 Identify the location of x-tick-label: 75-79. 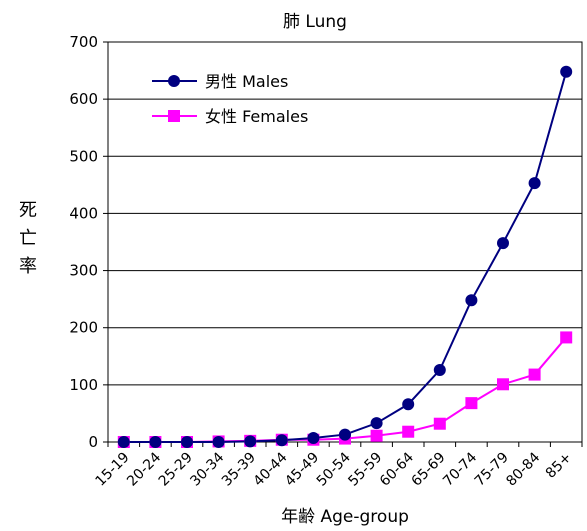
(492, 470).